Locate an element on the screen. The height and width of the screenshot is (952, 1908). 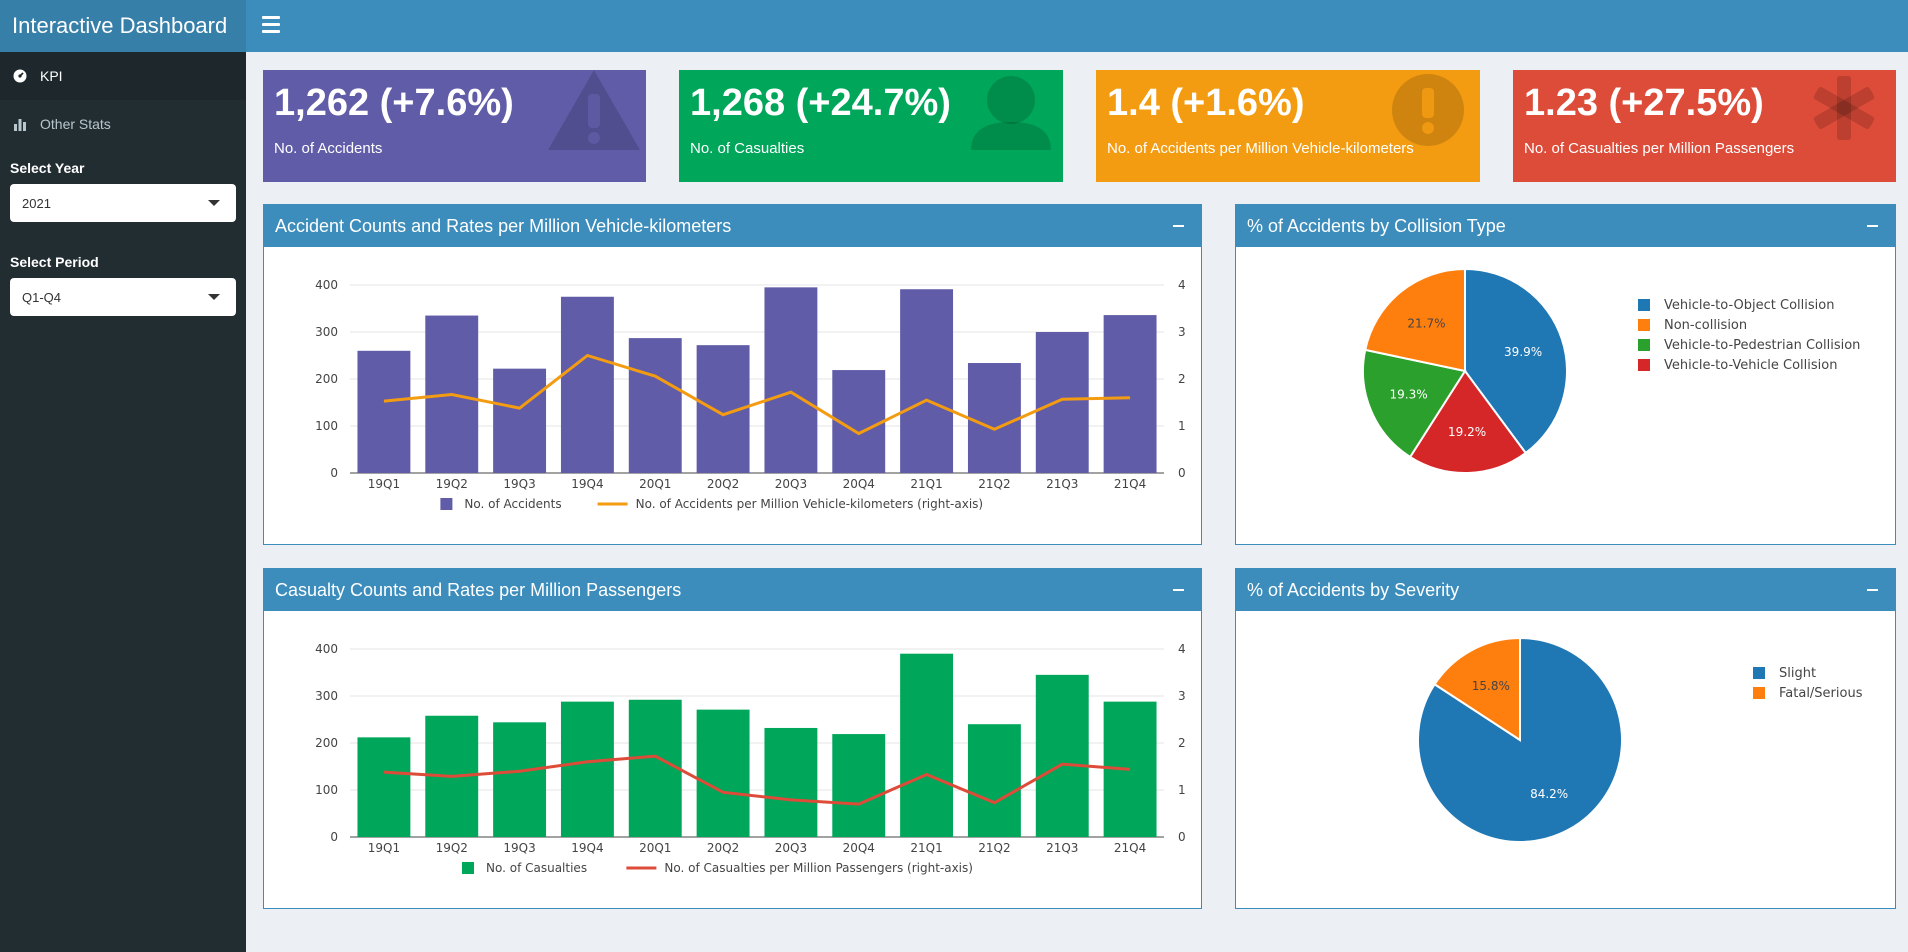
legend-label: Vehicle-to-Pedestrian Collision is located at coordinates (1762, 345).